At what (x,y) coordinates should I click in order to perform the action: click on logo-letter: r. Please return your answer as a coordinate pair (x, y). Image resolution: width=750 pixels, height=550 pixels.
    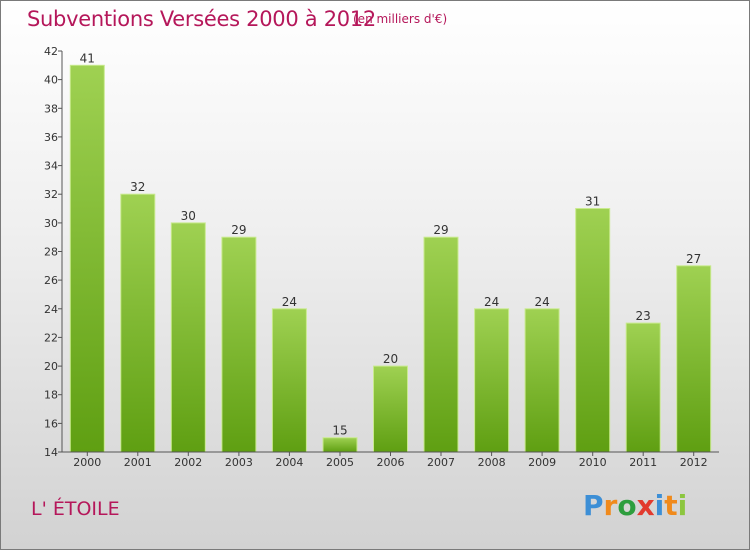
    Looking at the image, I should click on (610, 505).